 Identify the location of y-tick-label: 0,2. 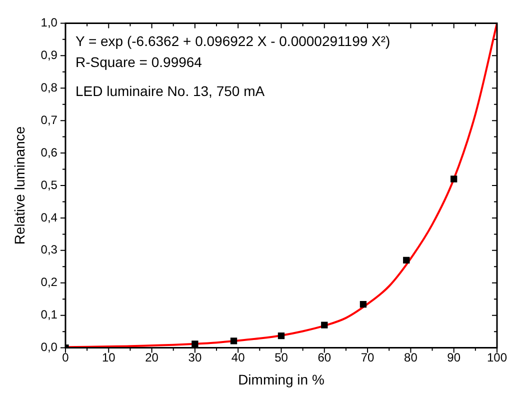
(49, 282).